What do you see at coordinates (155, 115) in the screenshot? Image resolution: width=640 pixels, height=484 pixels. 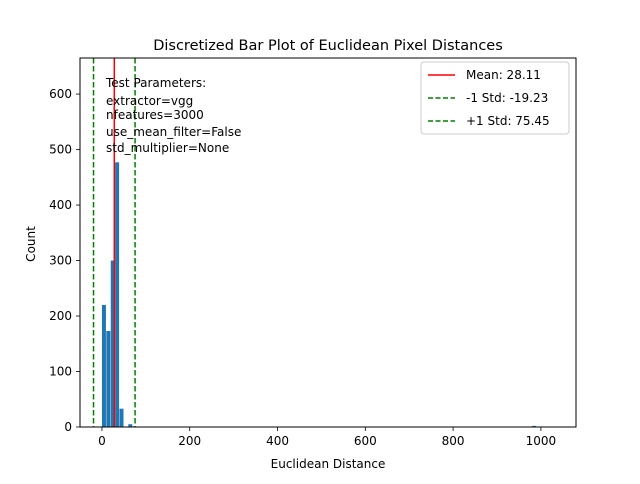 I see `annotation-line: nfeatures=3000` at bounding box center [155, 115].